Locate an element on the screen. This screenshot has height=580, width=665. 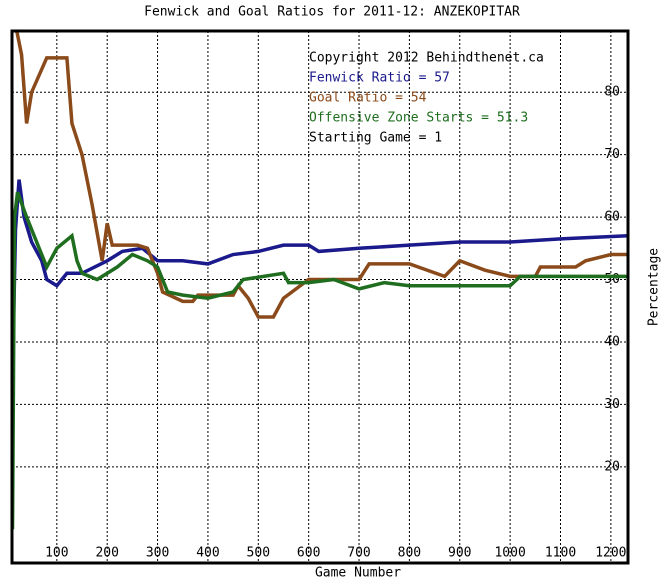
y-tick-label: 50 is located at coordinates (612, 279).